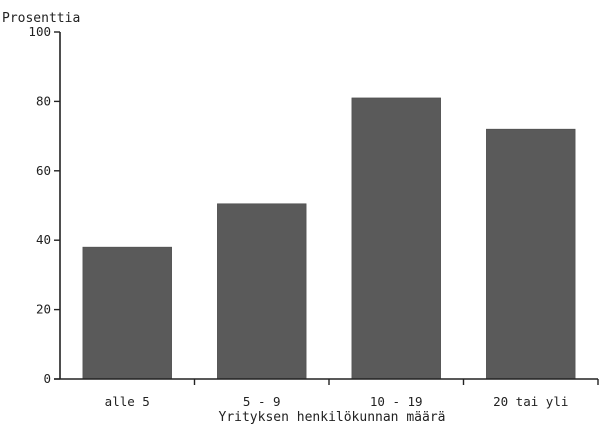 This screenshot has width=600, height=427. I want to click on y-tick-label-1: 20, so click(43, 309).